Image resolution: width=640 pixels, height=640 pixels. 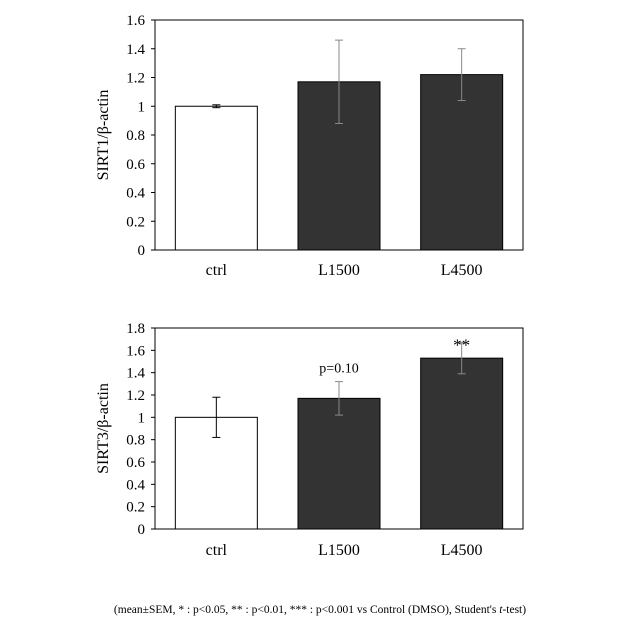 What do you see at coordinates (103, 428) in the screenshot?
I see `y-axis-label: SIRT3/β-actin` at bounding box center [103, 428].